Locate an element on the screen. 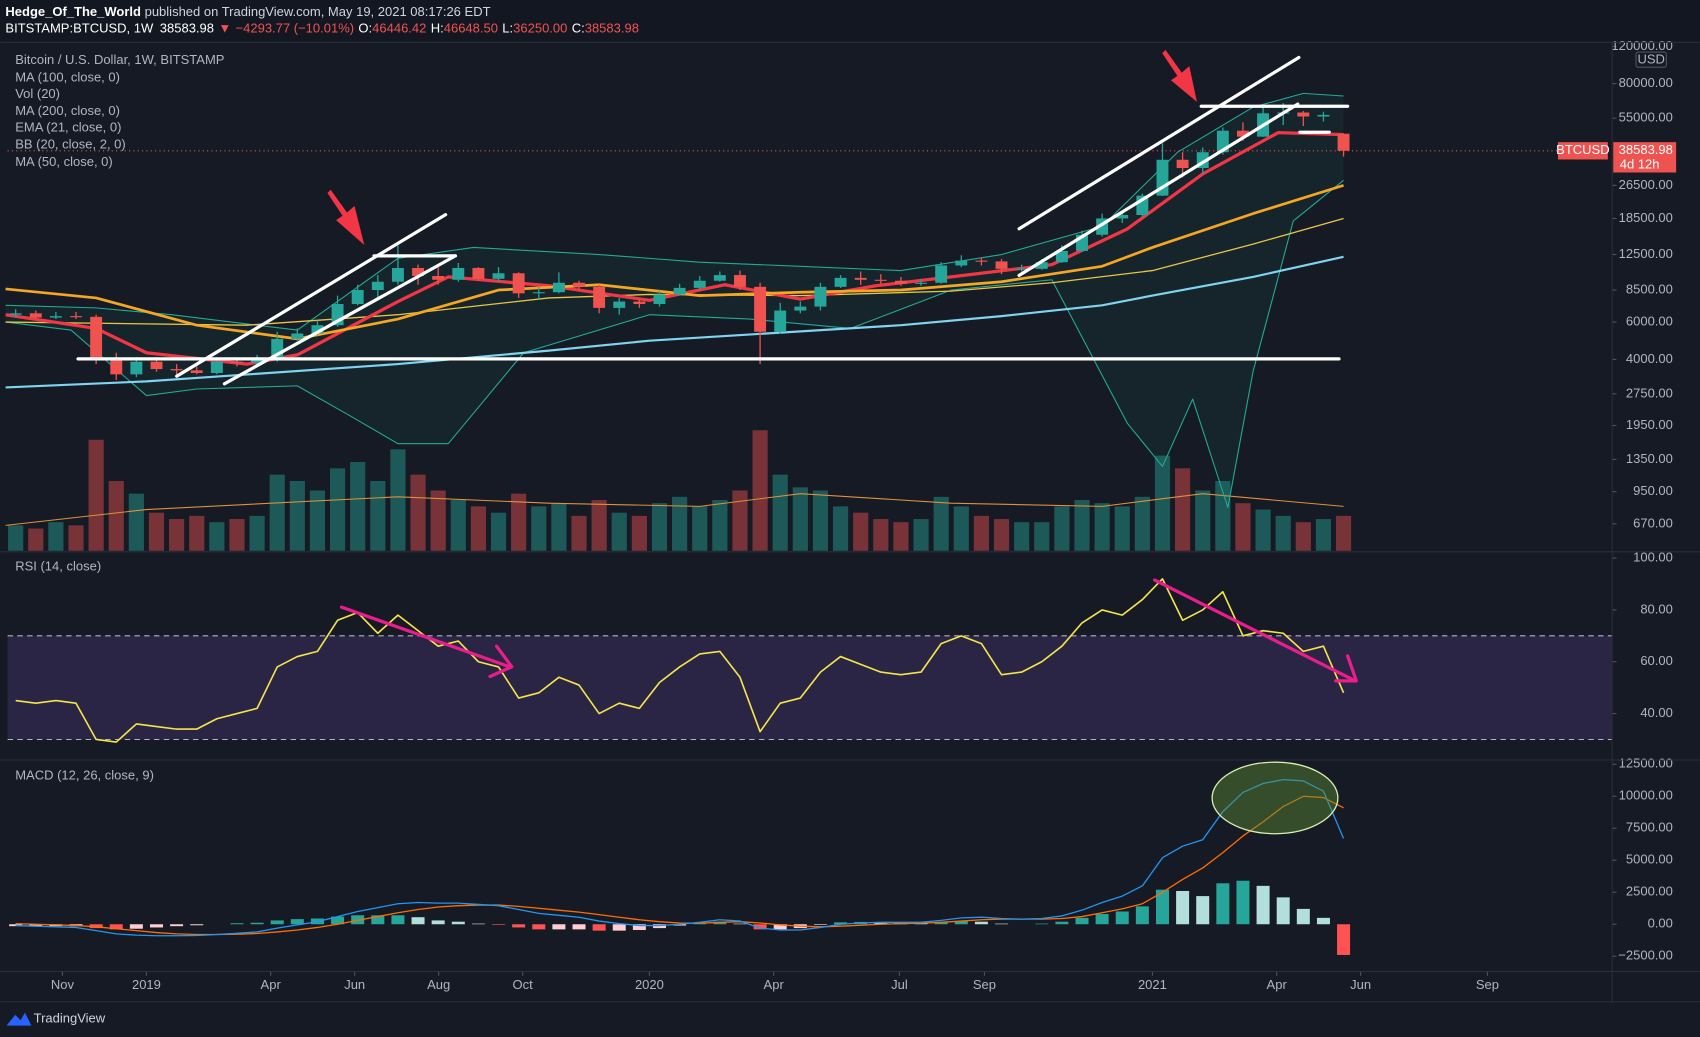  ohlc-prefix: C: is located at coordinates (578, 28).